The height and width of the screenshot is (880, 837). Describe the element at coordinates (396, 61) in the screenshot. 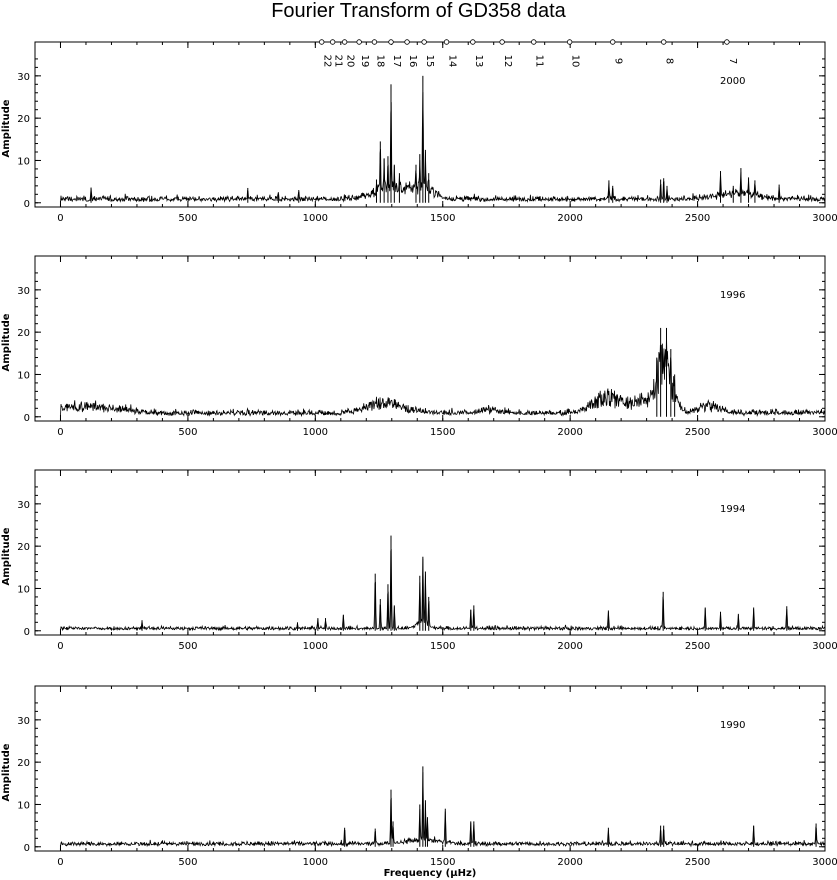

I see `mode-label: 17` at that location.